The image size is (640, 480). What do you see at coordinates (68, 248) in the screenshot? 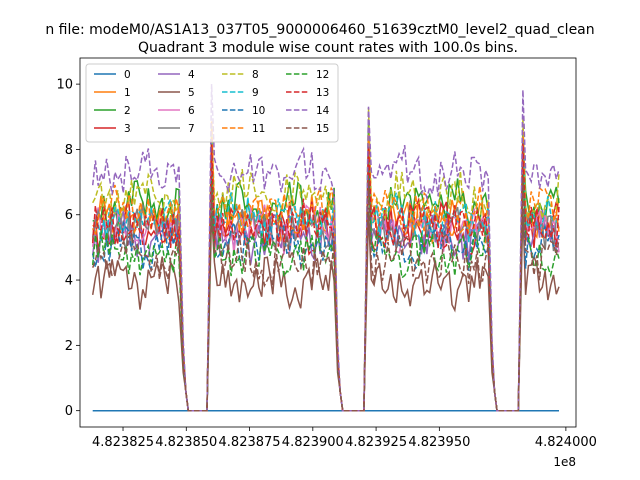
I see `y-axis: 0 2 4 6 8 10` at bounding box center [68, 248].